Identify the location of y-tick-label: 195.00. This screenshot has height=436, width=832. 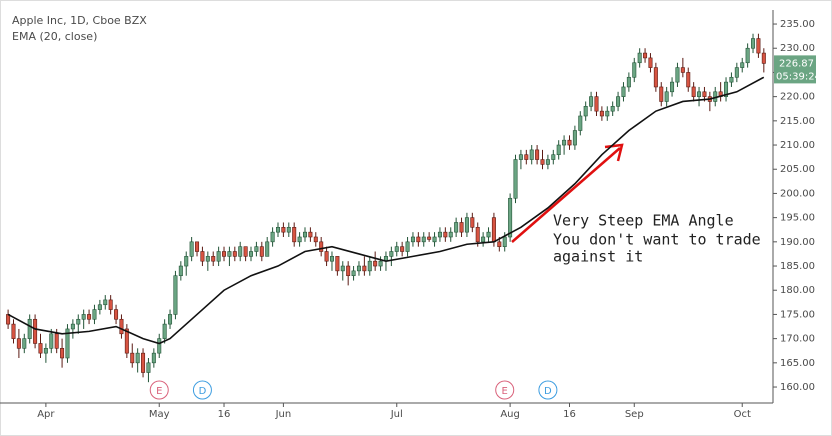
(797, 218).